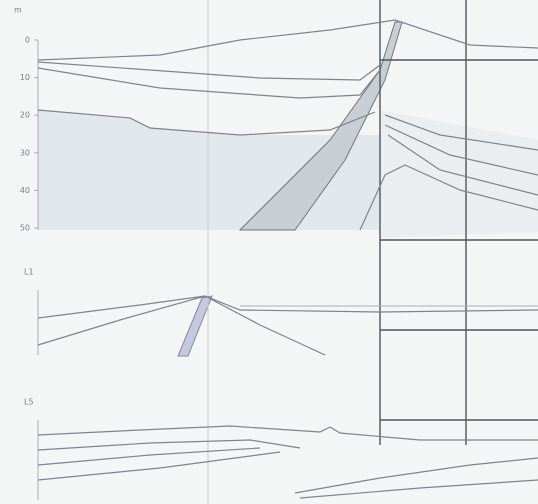 The image size is (538, 504). Describe the element at coordinates (25, 115) in the screenshot. I see `tick-label: 20` at that location.